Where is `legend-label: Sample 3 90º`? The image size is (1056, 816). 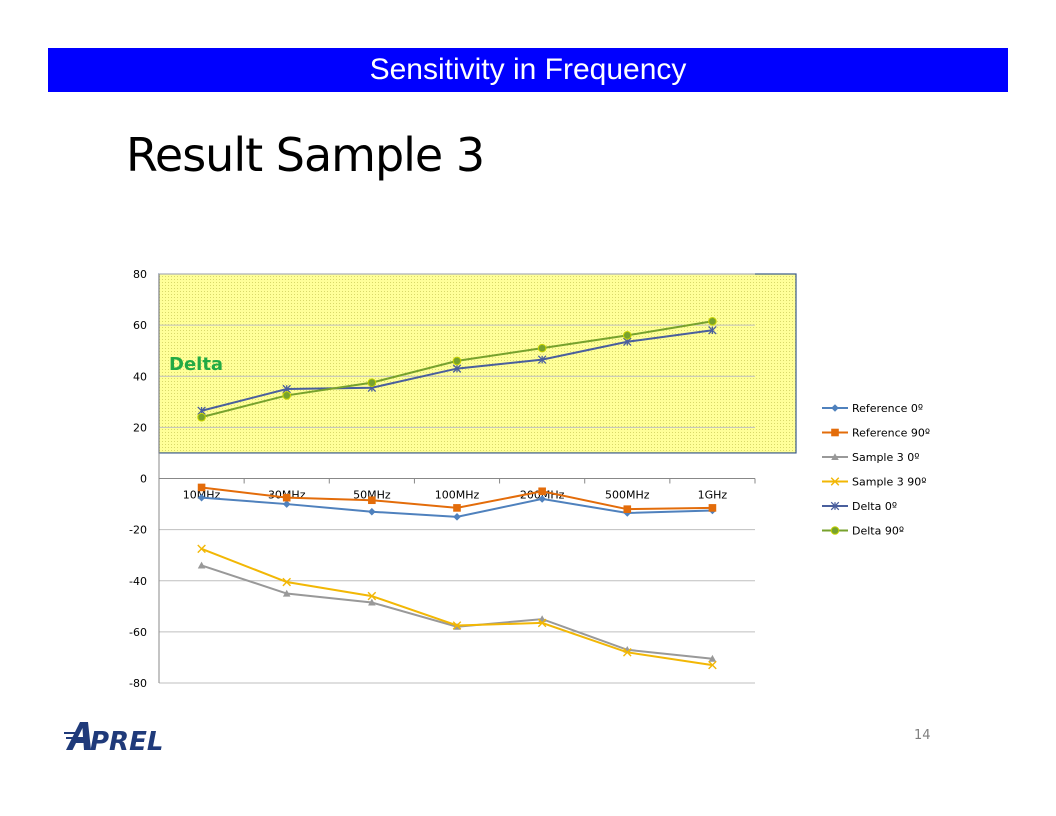
legend-label: Sample 3 90º is located at coordinates (889, 482).